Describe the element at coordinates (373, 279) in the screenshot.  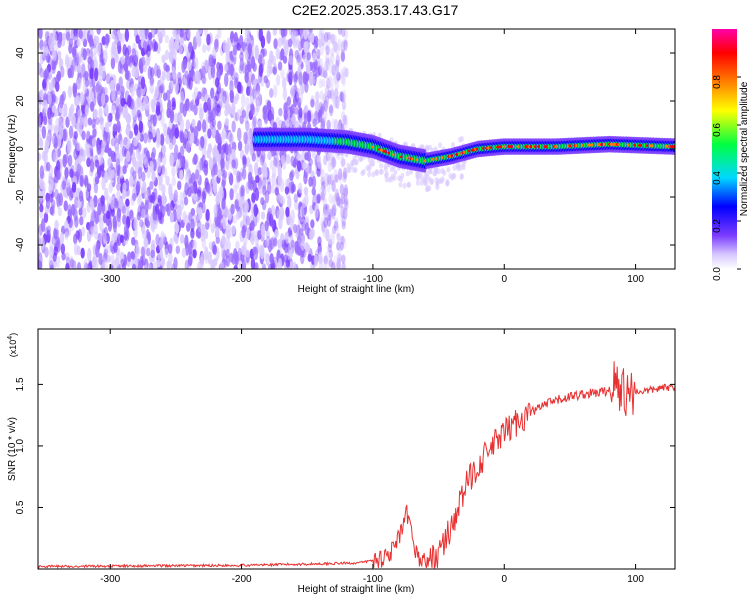
I see `x-tick-label: -100` at that location.